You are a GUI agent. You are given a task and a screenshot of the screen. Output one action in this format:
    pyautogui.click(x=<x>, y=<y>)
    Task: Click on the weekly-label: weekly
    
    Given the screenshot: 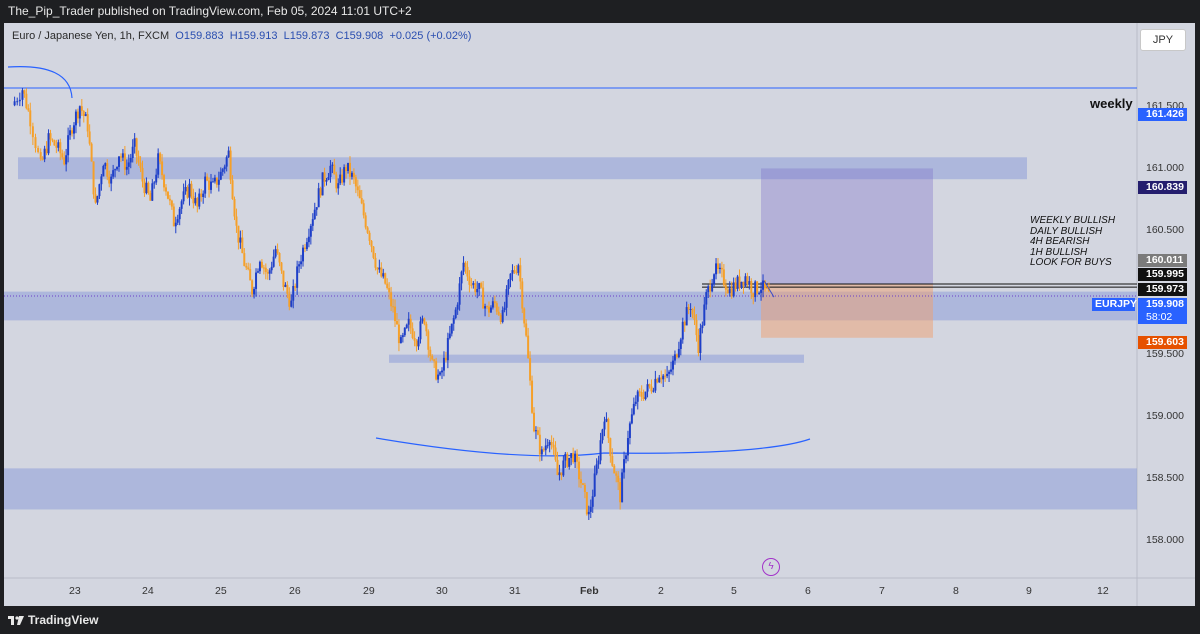 What is the action you would take?
    pyautogui.click(x=1111, y=103)
    